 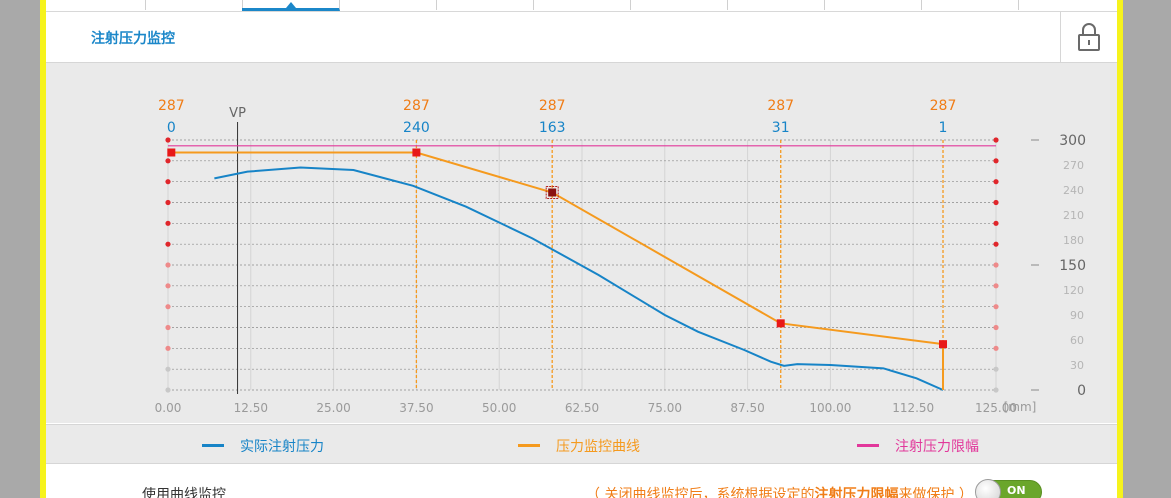 What do you see at coordinates (1081, 391) in the screenshot?
I see `y-major-tick-label: 0` at bounding box center [1081, 391].